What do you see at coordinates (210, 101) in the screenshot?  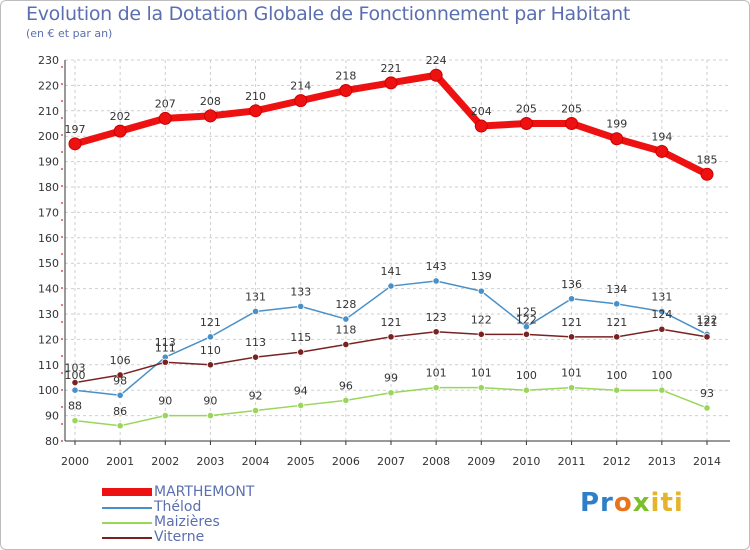 I see `data-label: 208` at bounding box center [210, 101].